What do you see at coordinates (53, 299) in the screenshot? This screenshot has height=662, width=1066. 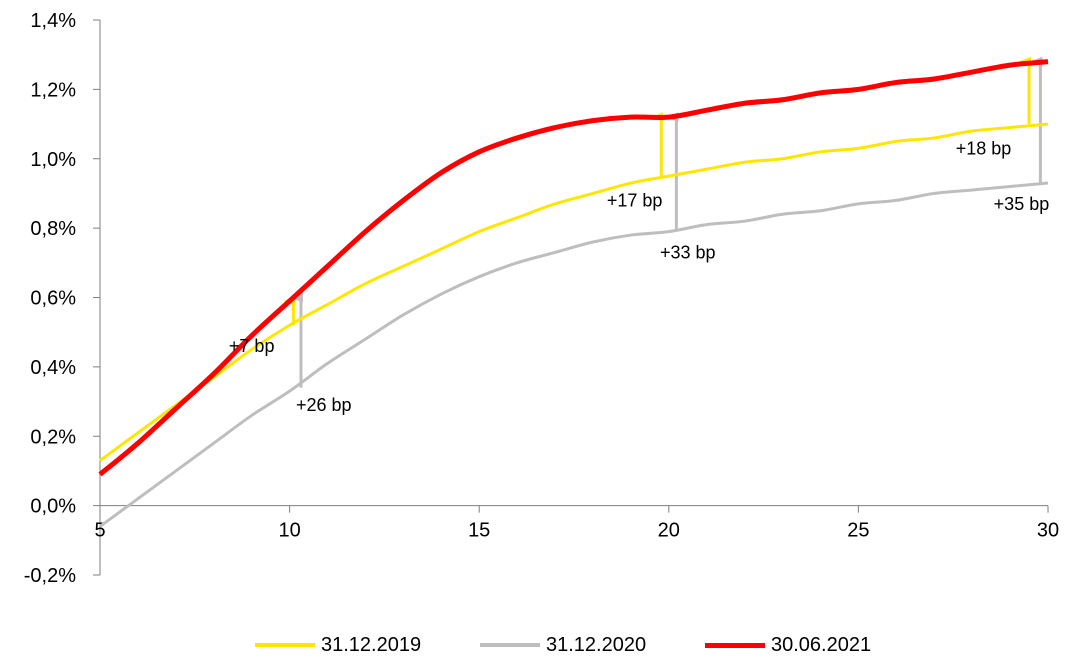 I see `y-tick-label: 0,6%` at bounding box center [53, 299].